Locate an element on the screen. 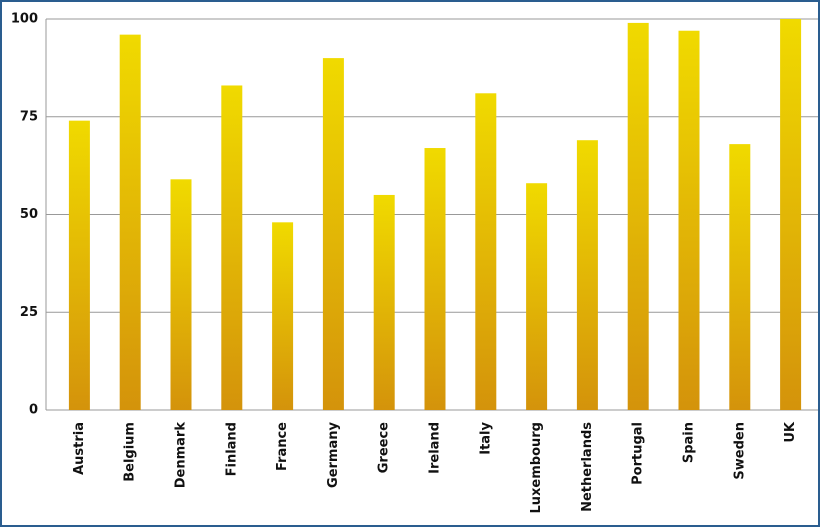 This screenshot has width=820, height=527. x-tick-label: Portugal is located at coordinates (638, 453).